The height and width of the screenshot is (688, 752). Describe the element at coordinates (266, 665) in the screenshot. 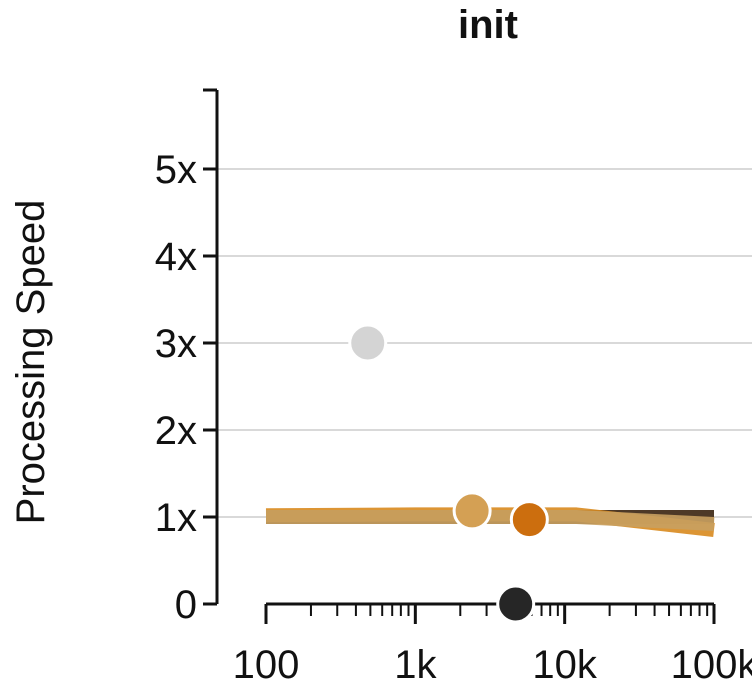

I see `x-tick-label: 100` at that location.